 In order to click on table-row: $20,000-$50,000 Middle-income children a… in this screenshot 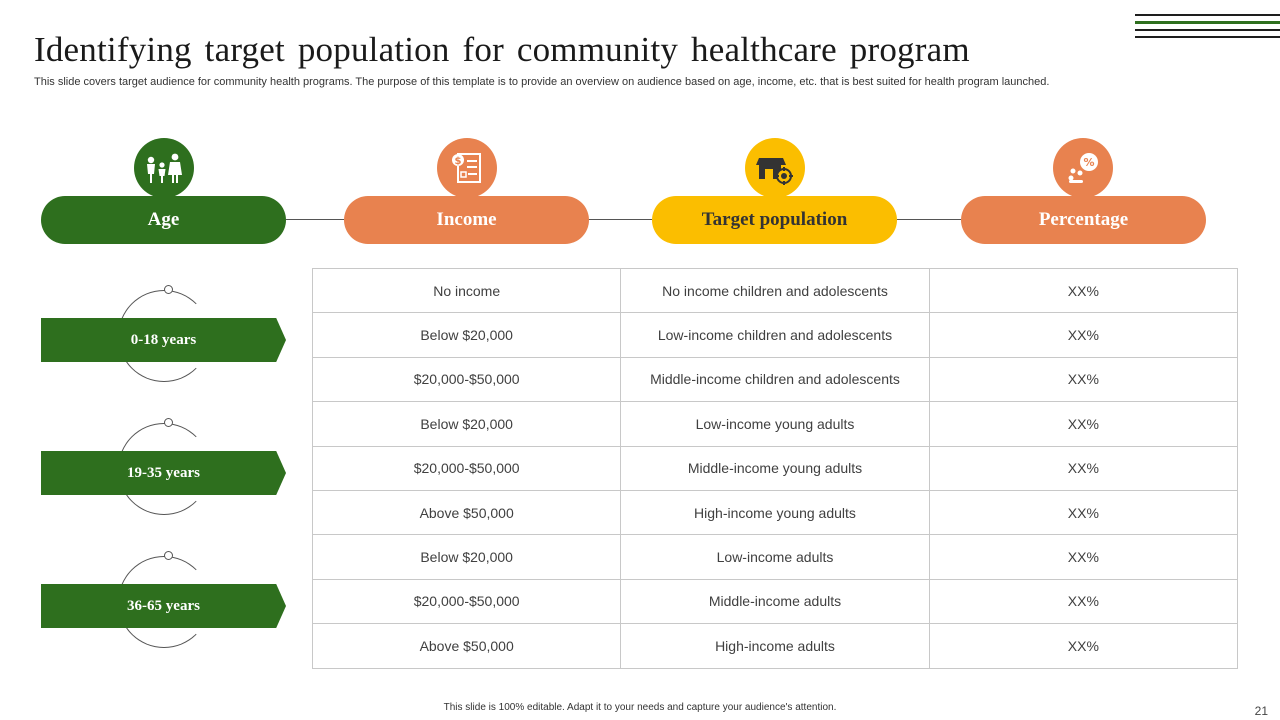, I will do `click(775, 379)`.